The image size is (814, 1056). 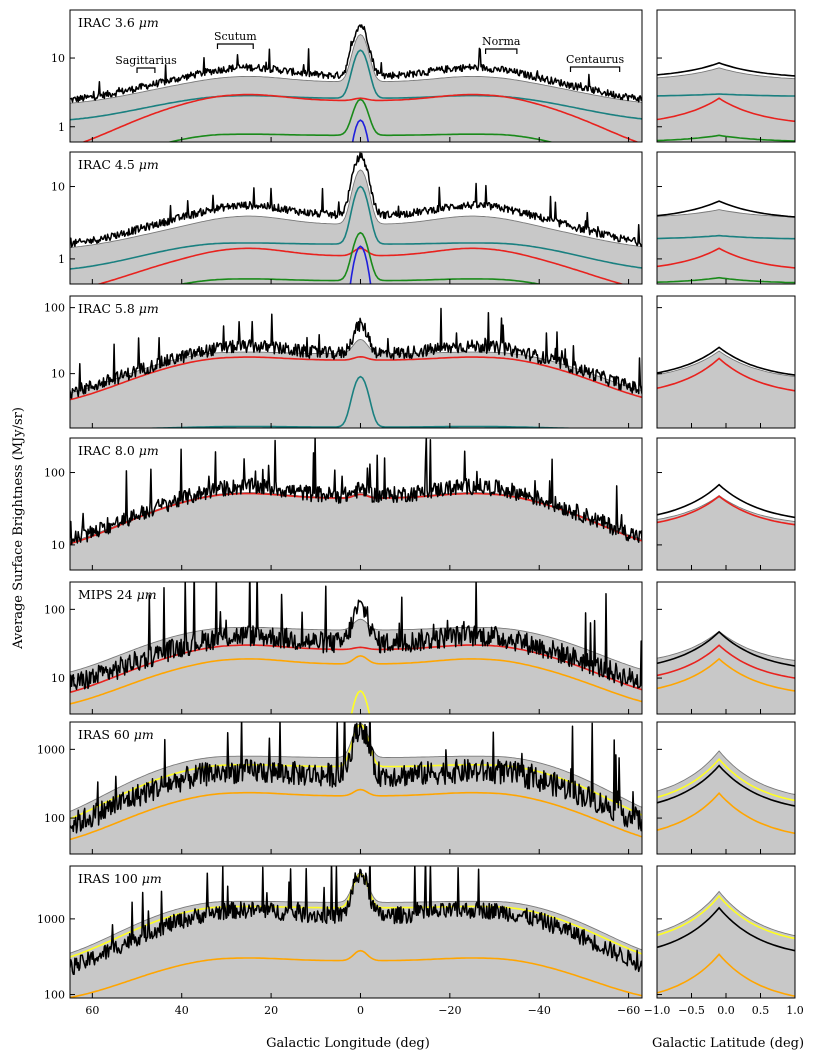 What do you see at coordinates (18, 528) in the screenshot?
I see `y-axis-label: Average Surface Brightness (MJy/sr)` at bounding box center [18, 528].